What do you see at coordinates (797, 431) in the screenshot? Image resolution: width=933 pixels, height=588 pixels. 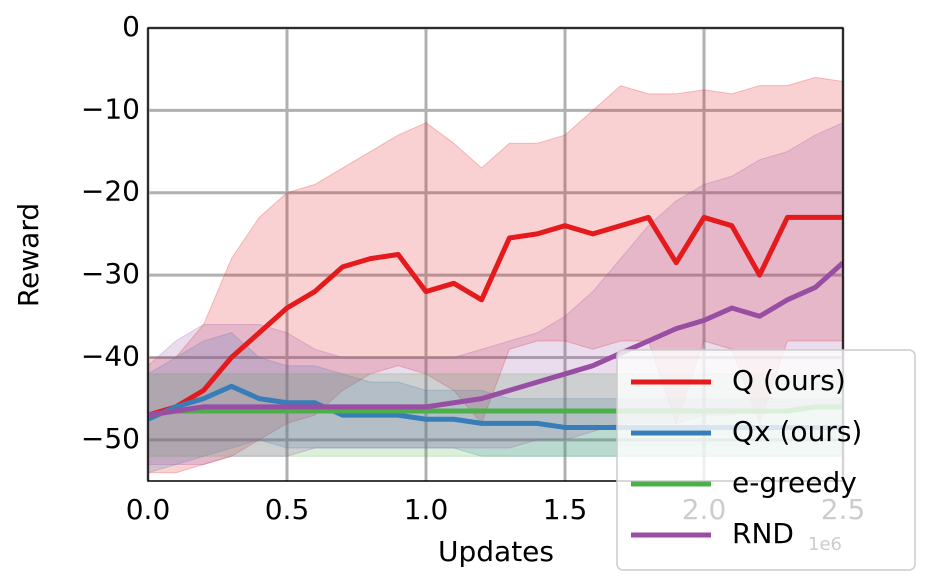 I see `legend-label: Qx (ours)` at bounding box center [797, 431].